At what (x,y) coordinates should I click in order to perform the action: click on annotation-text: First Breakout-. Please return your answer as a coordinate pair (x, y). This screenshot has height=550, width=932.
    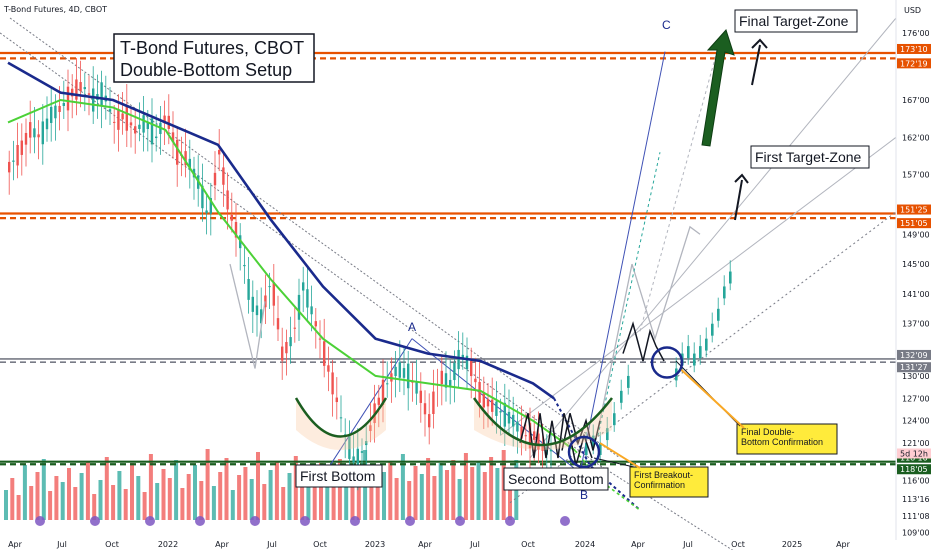
    Looking at the image, I should click on (663, 475).